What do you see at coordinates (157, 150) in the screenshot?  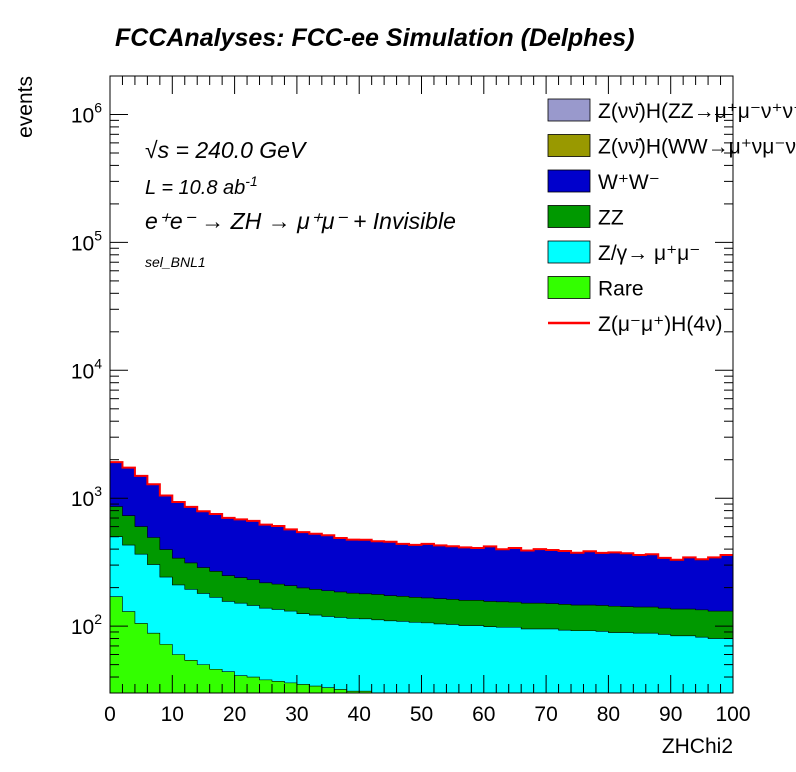 I see `energy-sqrt-symbol: √s` at bounding box center [157, 150].